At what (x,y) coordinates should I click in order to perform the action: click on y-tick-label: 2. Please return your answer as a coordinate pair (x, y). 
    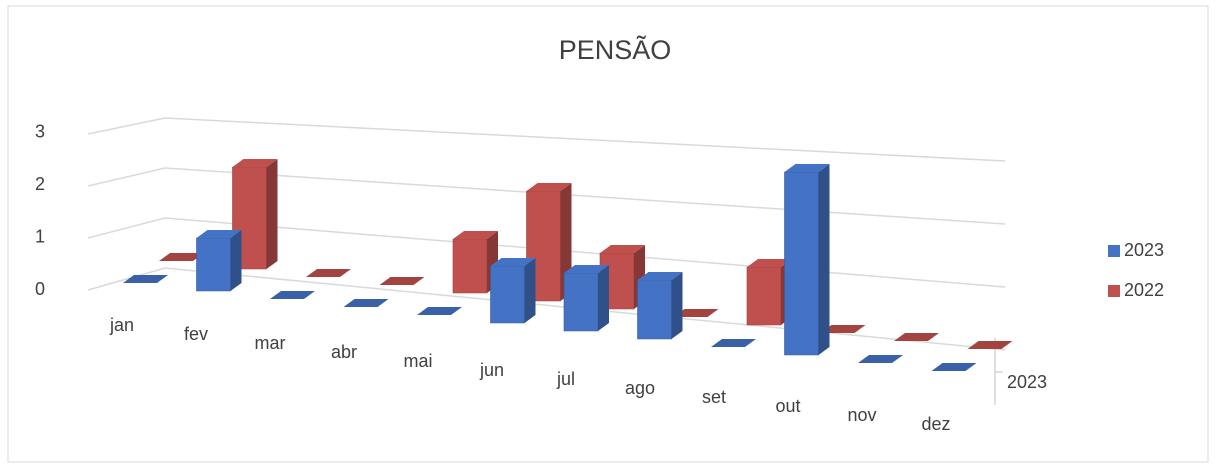
    Looking at the image, I should click on (40, 184).